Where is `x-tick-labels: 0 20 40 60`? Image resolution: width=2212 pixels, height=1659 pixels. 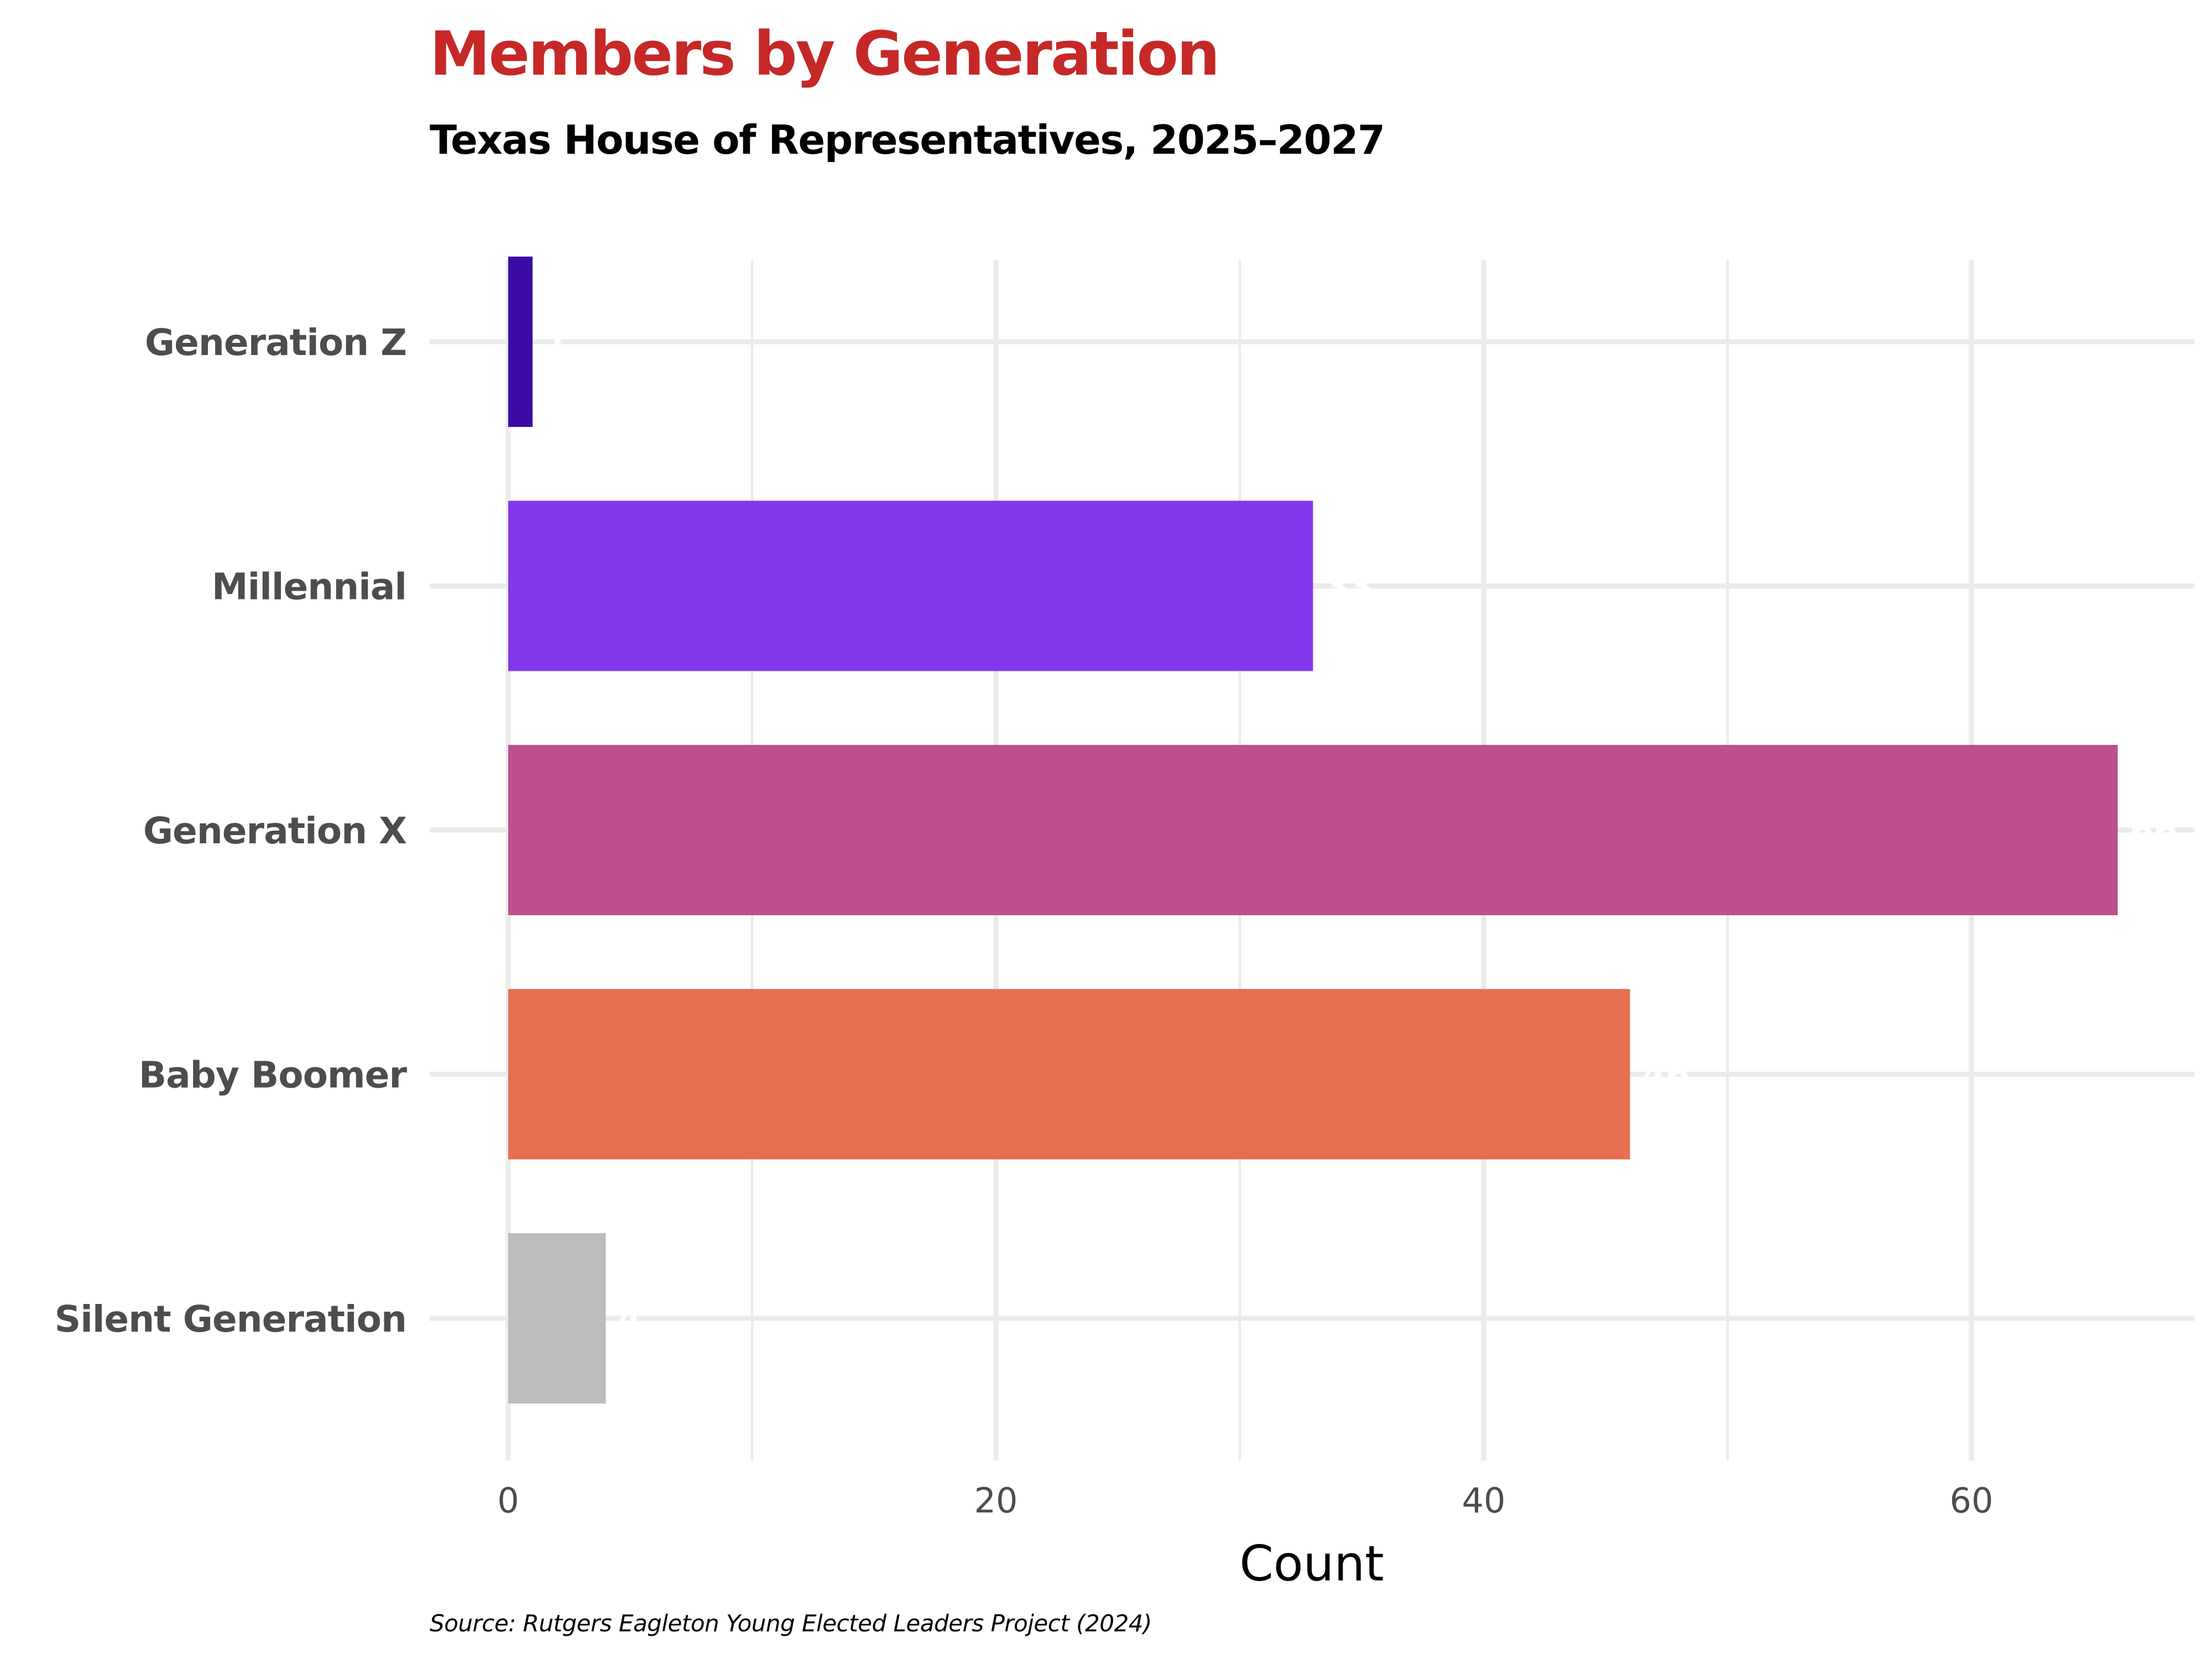 x-tick-labels: 0 20 40 60 is located at coordinates (1245, 1501).